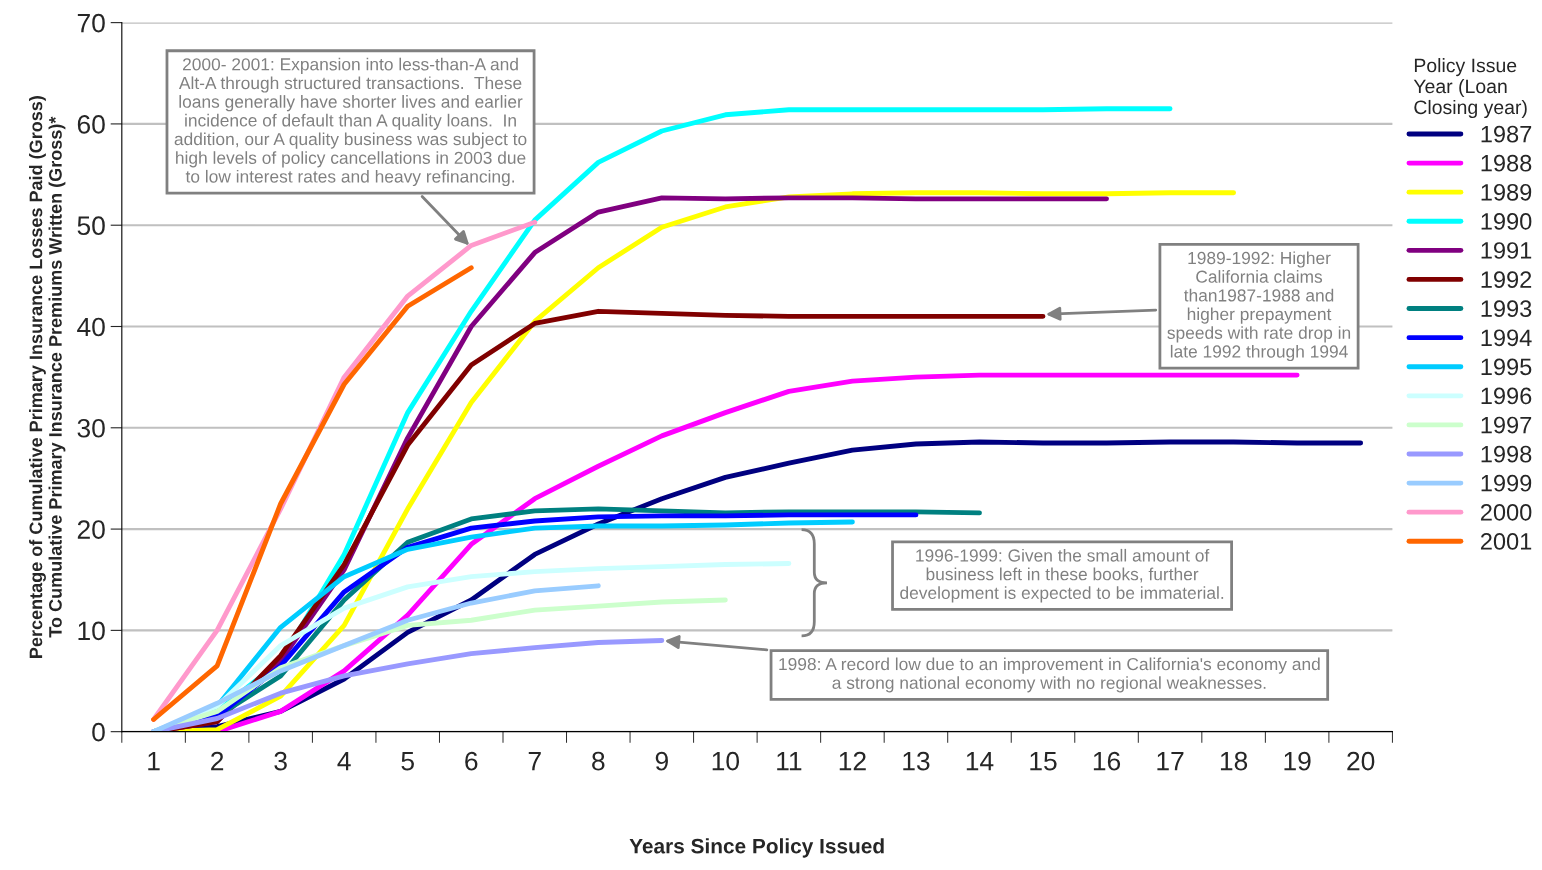  What do you see at coordinates (280, 761) in the screenshot?
I see `x-tick-label: 3` at bounding box center [280, 761].